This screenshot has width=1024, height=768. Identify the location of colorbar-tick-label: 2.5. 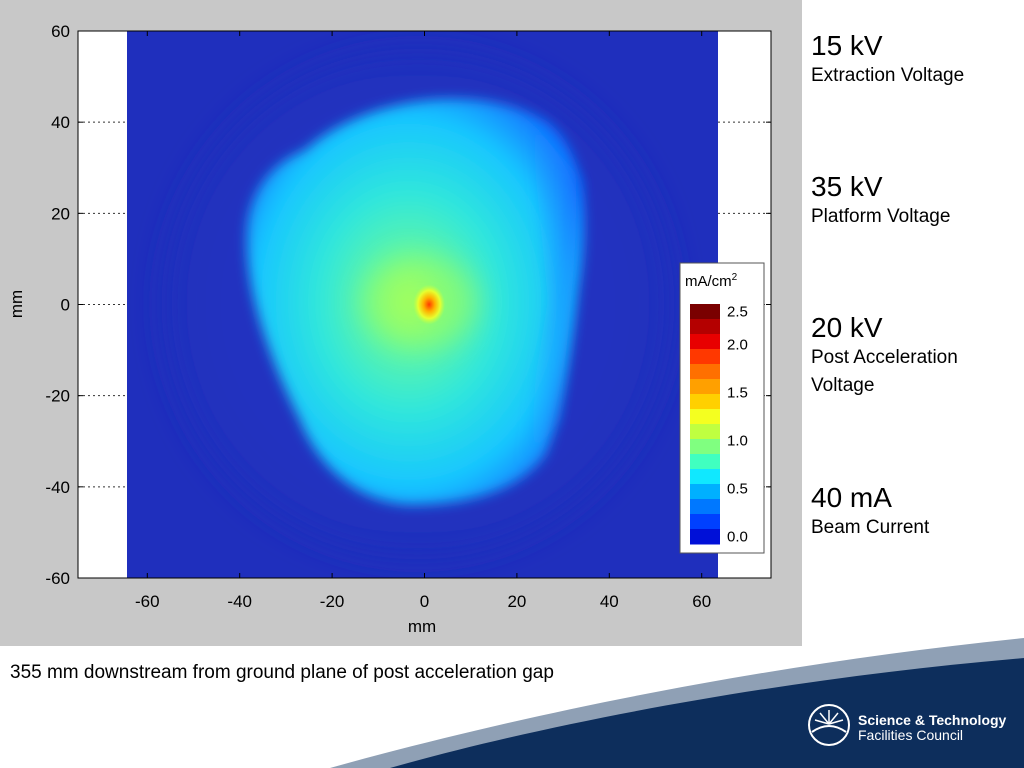
(737, 312).